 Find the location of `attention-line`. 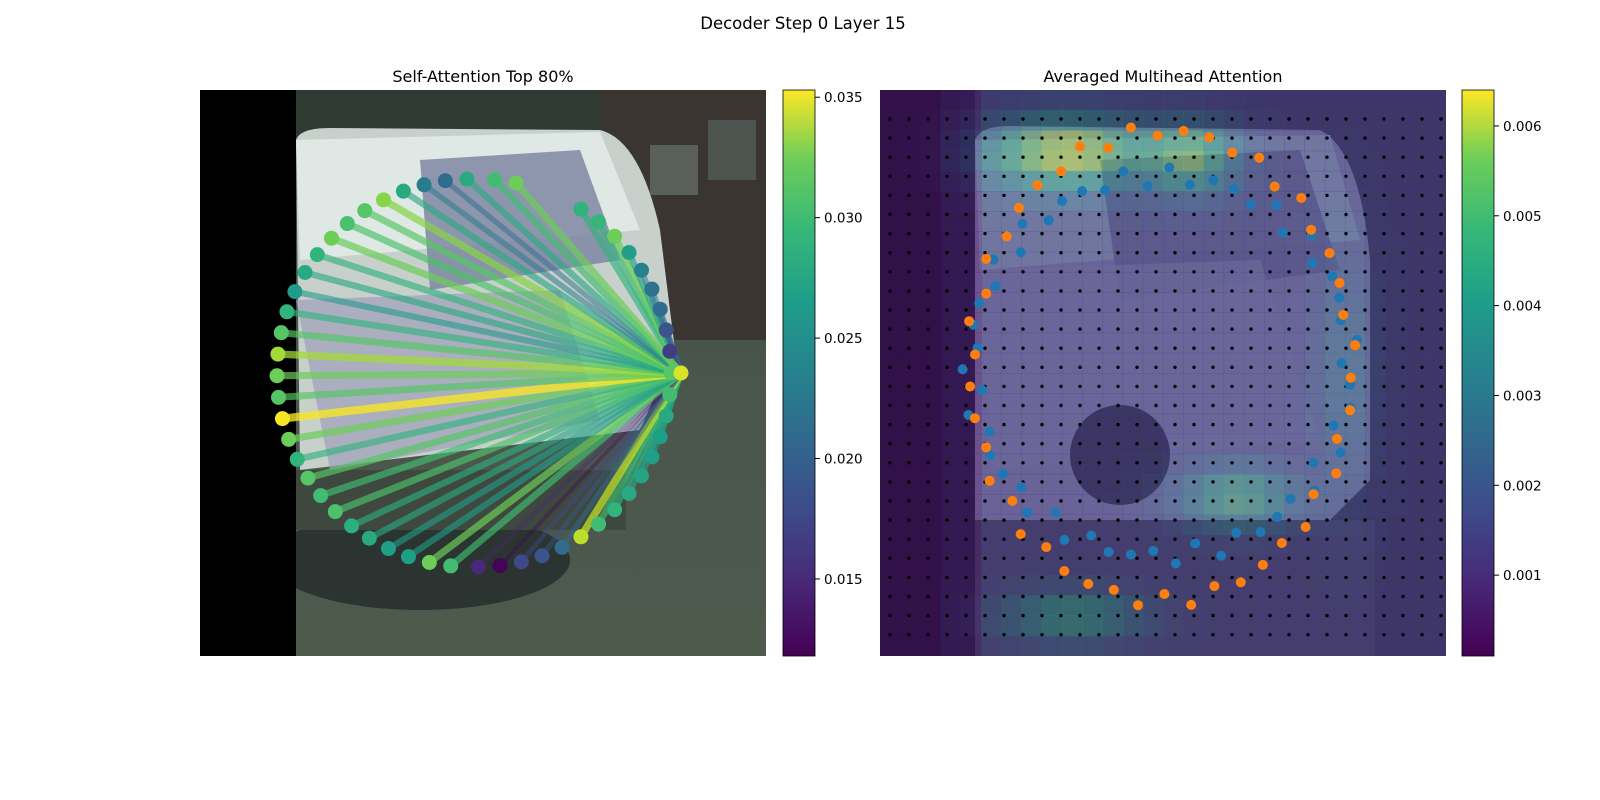

attention-line is located at coordinates (493, 323).